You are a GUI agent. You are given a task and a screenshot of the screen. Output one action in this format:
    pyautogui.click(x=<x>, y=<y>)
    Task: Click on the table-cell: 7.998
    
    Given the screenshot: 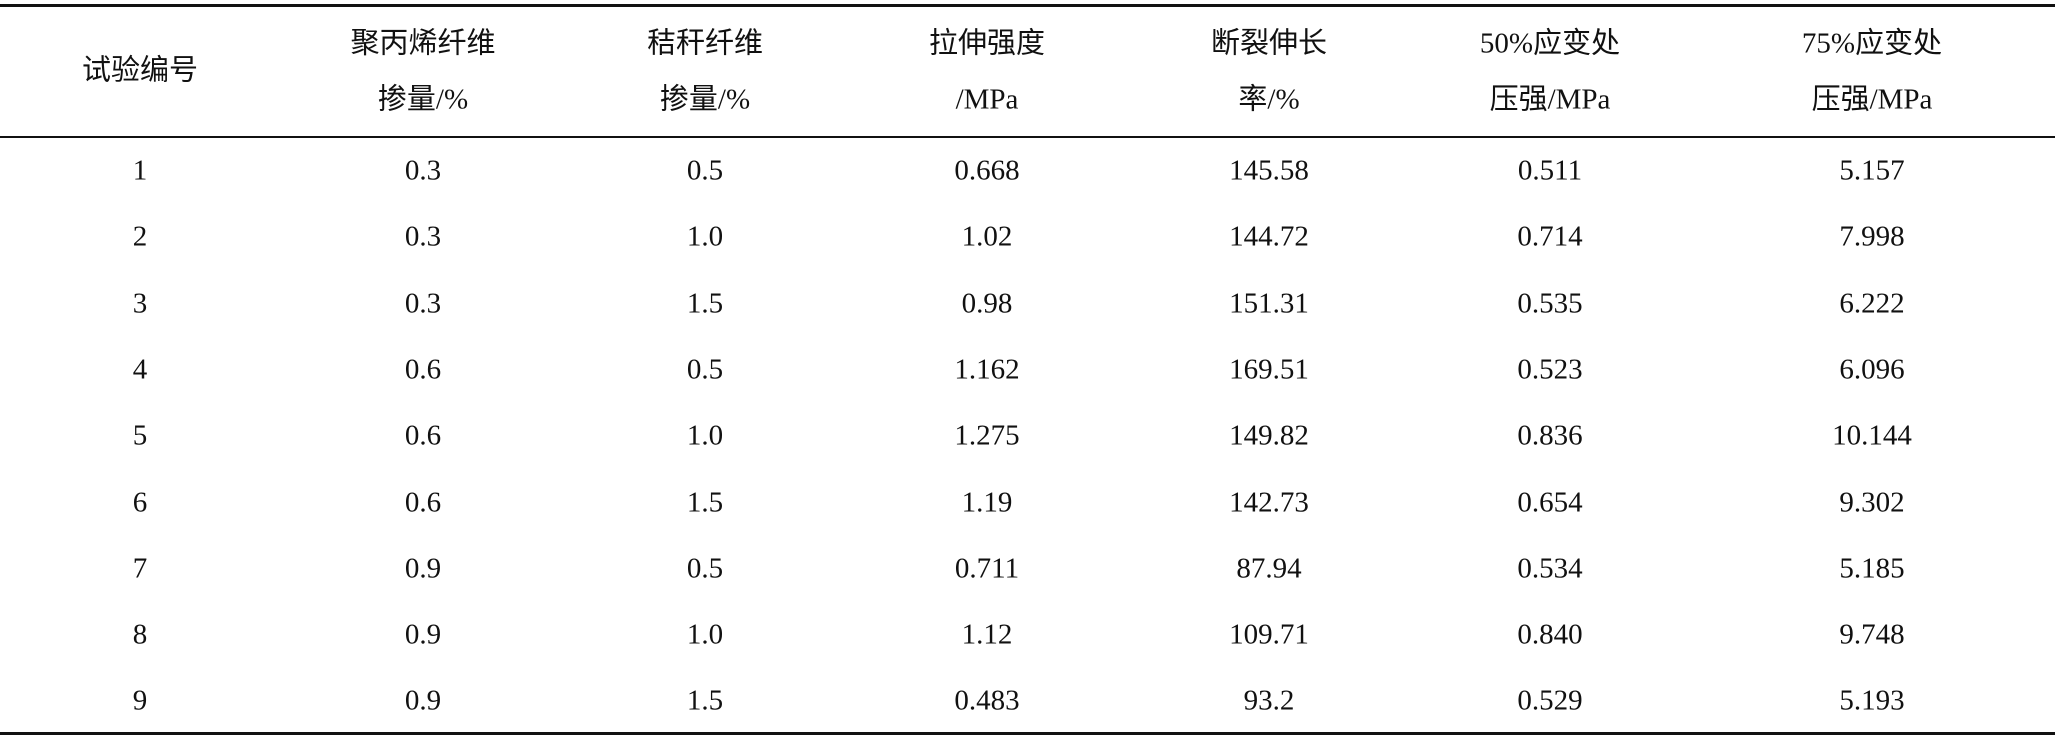 What is the action you would take?
    pyautogui.click(x=1872, y=236)
    